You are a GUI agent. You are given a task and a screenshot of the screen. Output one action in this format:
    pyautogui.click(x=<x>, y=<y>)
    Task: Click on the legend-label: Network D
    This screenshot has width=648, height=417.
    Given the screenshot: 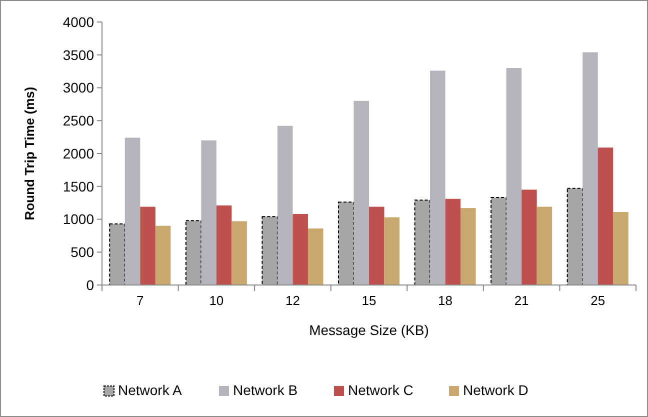 What is the action you would take?
    pyautogui.click(x=495, y=390)
    